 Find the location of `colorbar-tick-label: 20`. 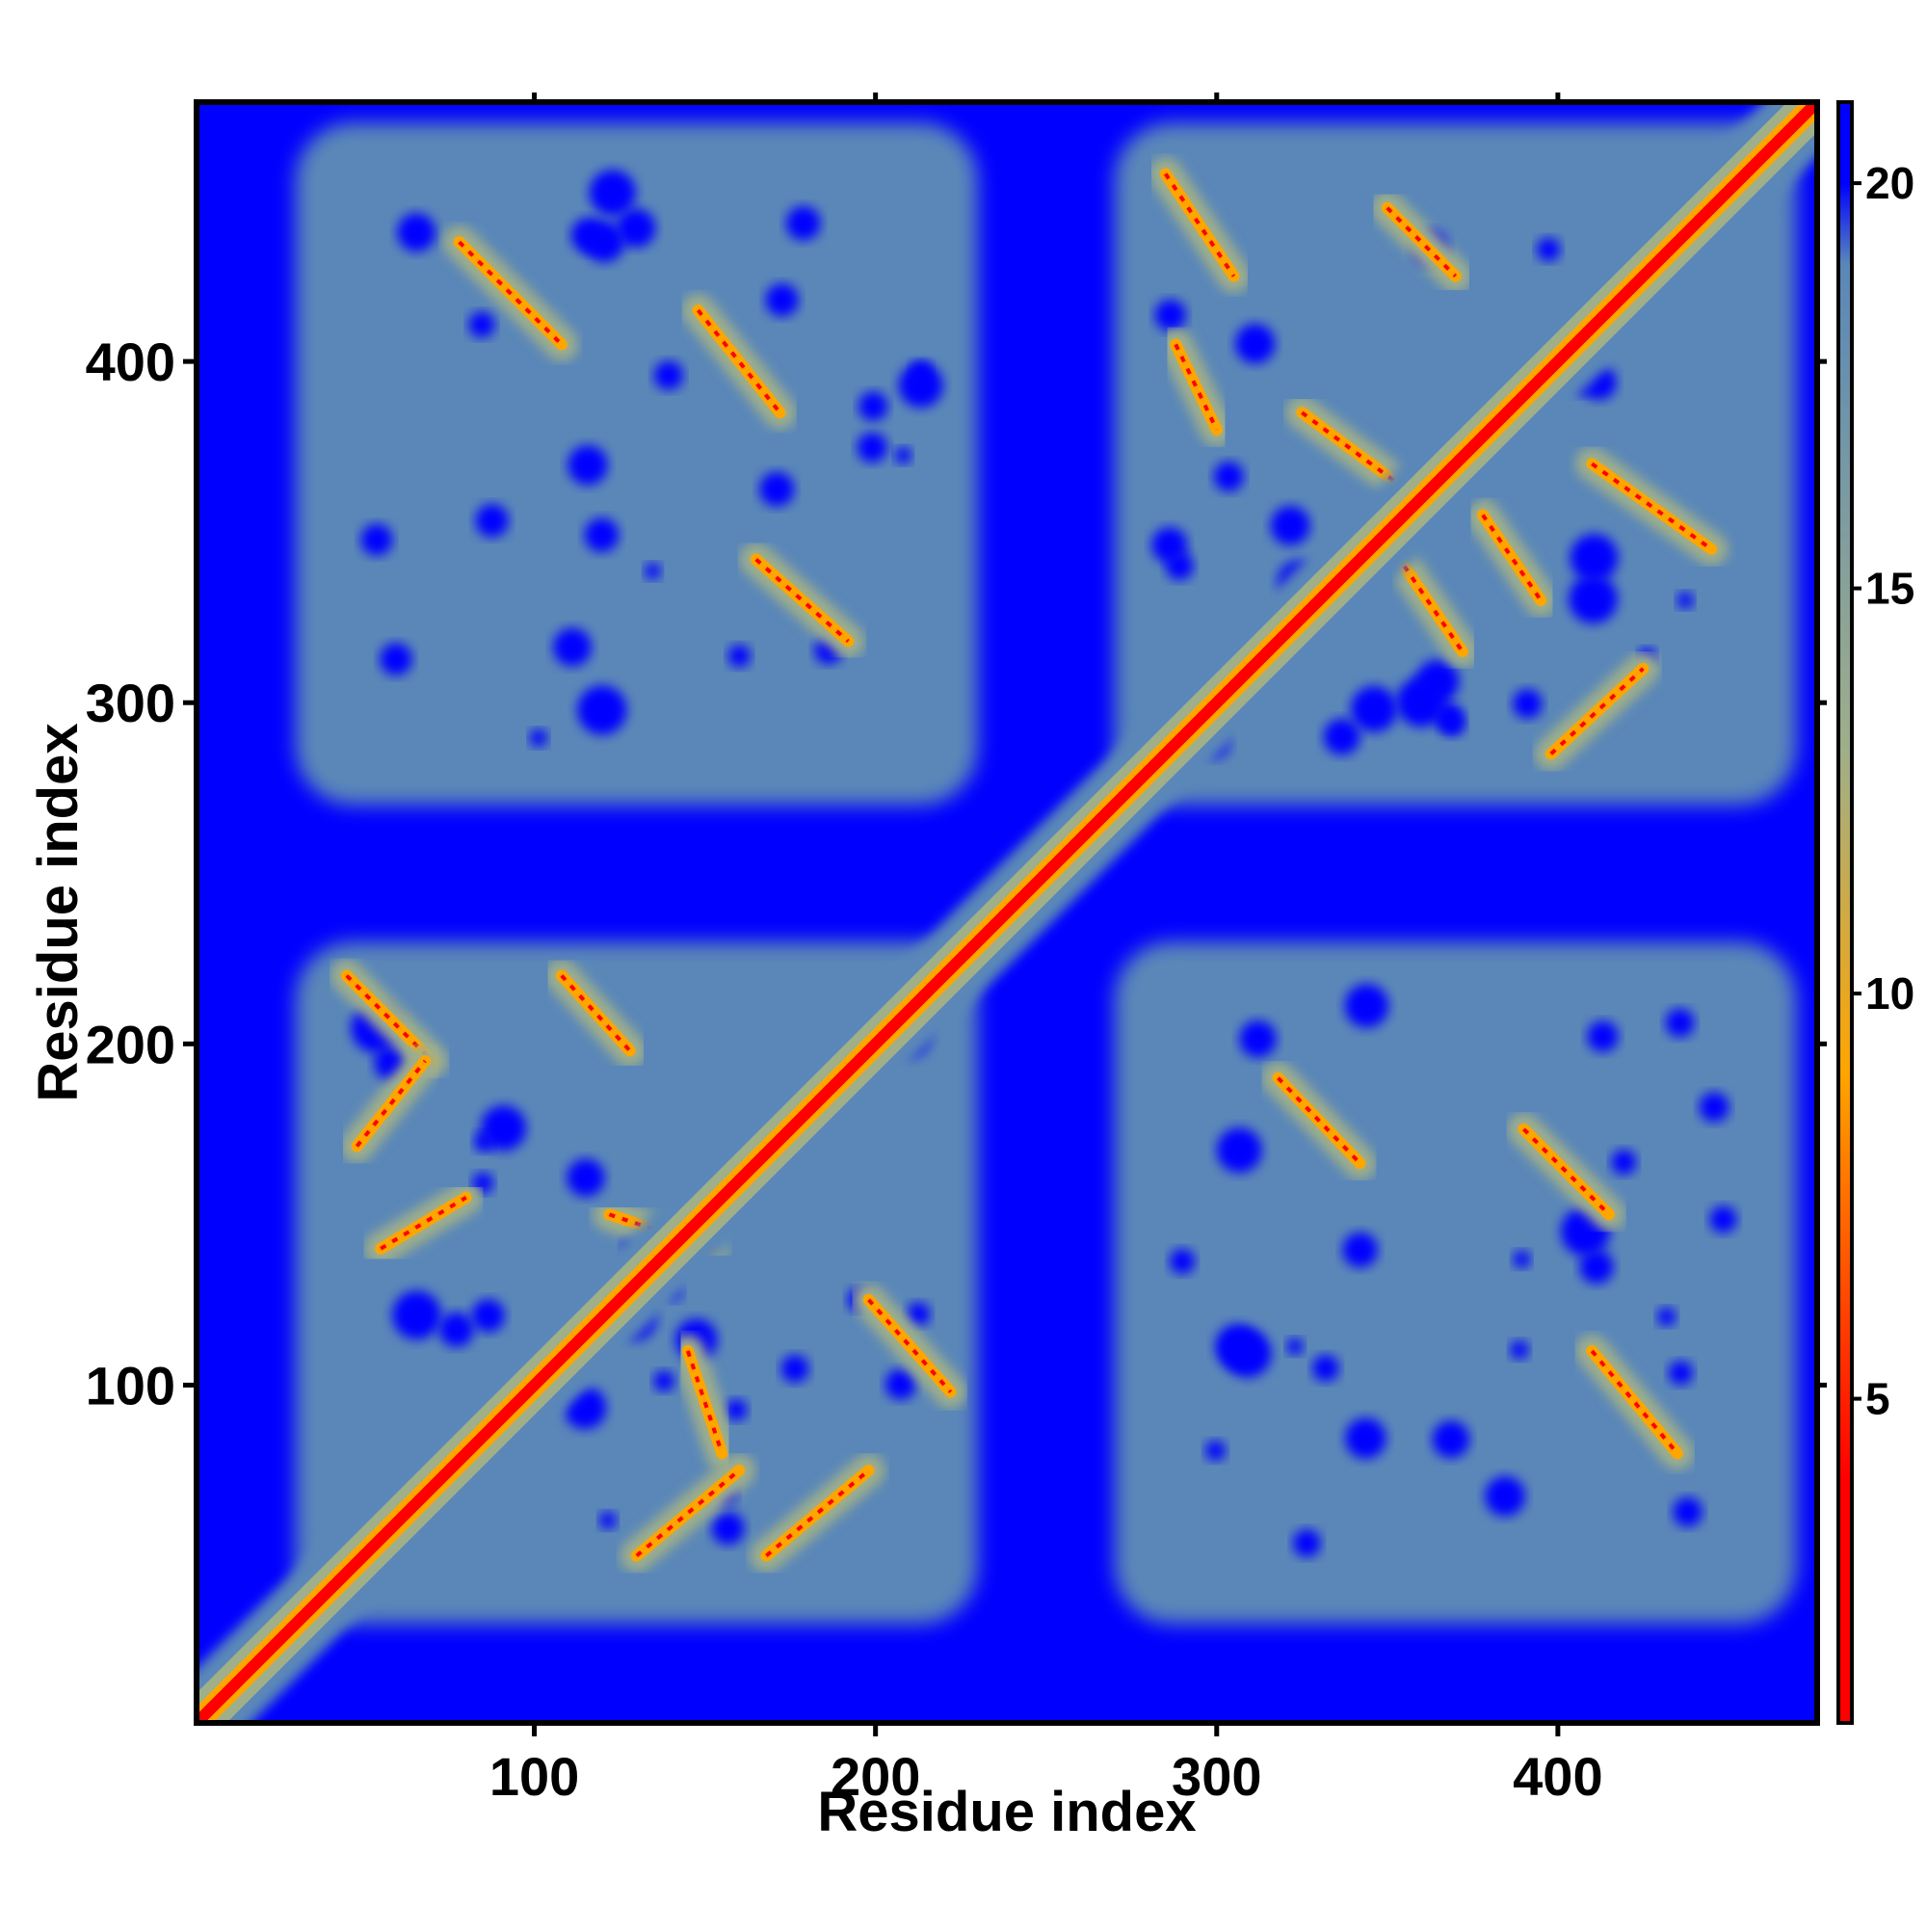

colorbar-tick-label: 20 is located at coordinates (1890, 183).